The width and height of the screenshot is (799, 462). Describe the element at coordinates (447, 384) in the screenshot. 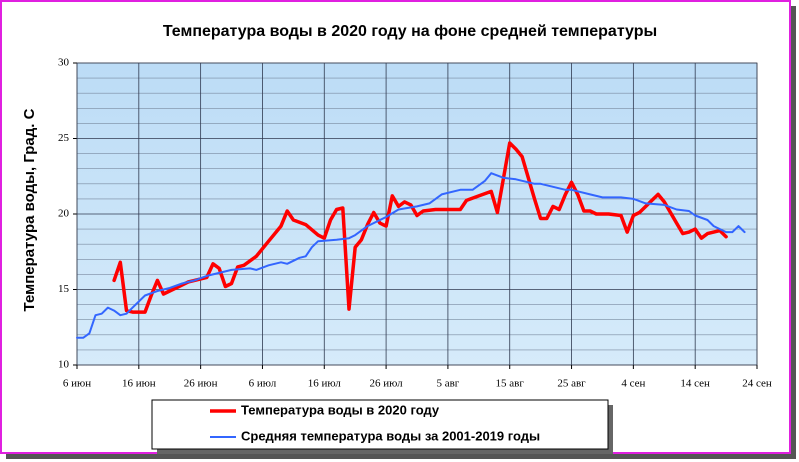

I see `x-tick-label: 5 авг` at that location.